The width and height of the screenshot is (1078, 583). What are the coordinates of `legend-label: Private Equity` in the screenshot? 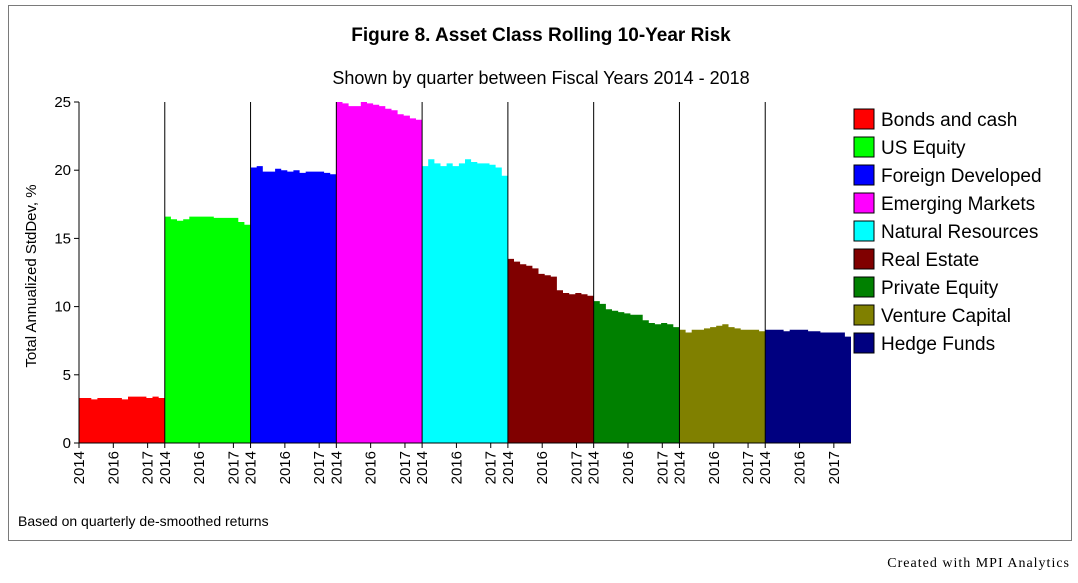 It's located at (940, 288).